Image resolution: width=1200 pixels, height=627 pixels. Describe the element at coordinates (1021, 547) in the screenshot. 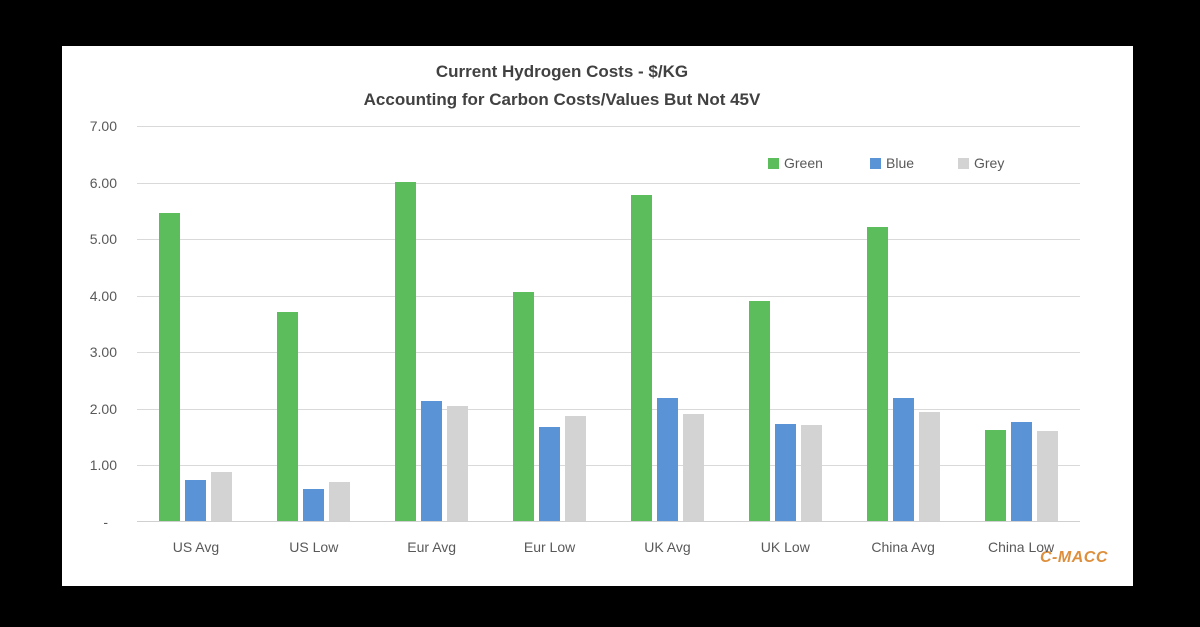

I see `x-tick-label-china-low: China Low` at that location.